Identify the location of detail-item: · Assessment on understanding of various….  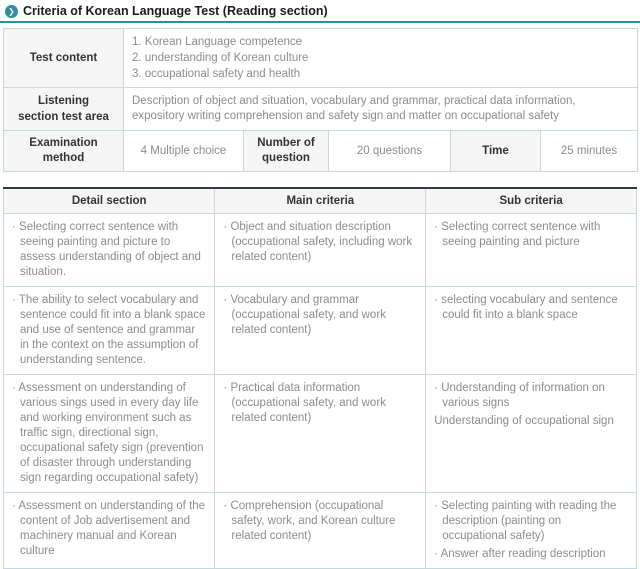
(108, 433).